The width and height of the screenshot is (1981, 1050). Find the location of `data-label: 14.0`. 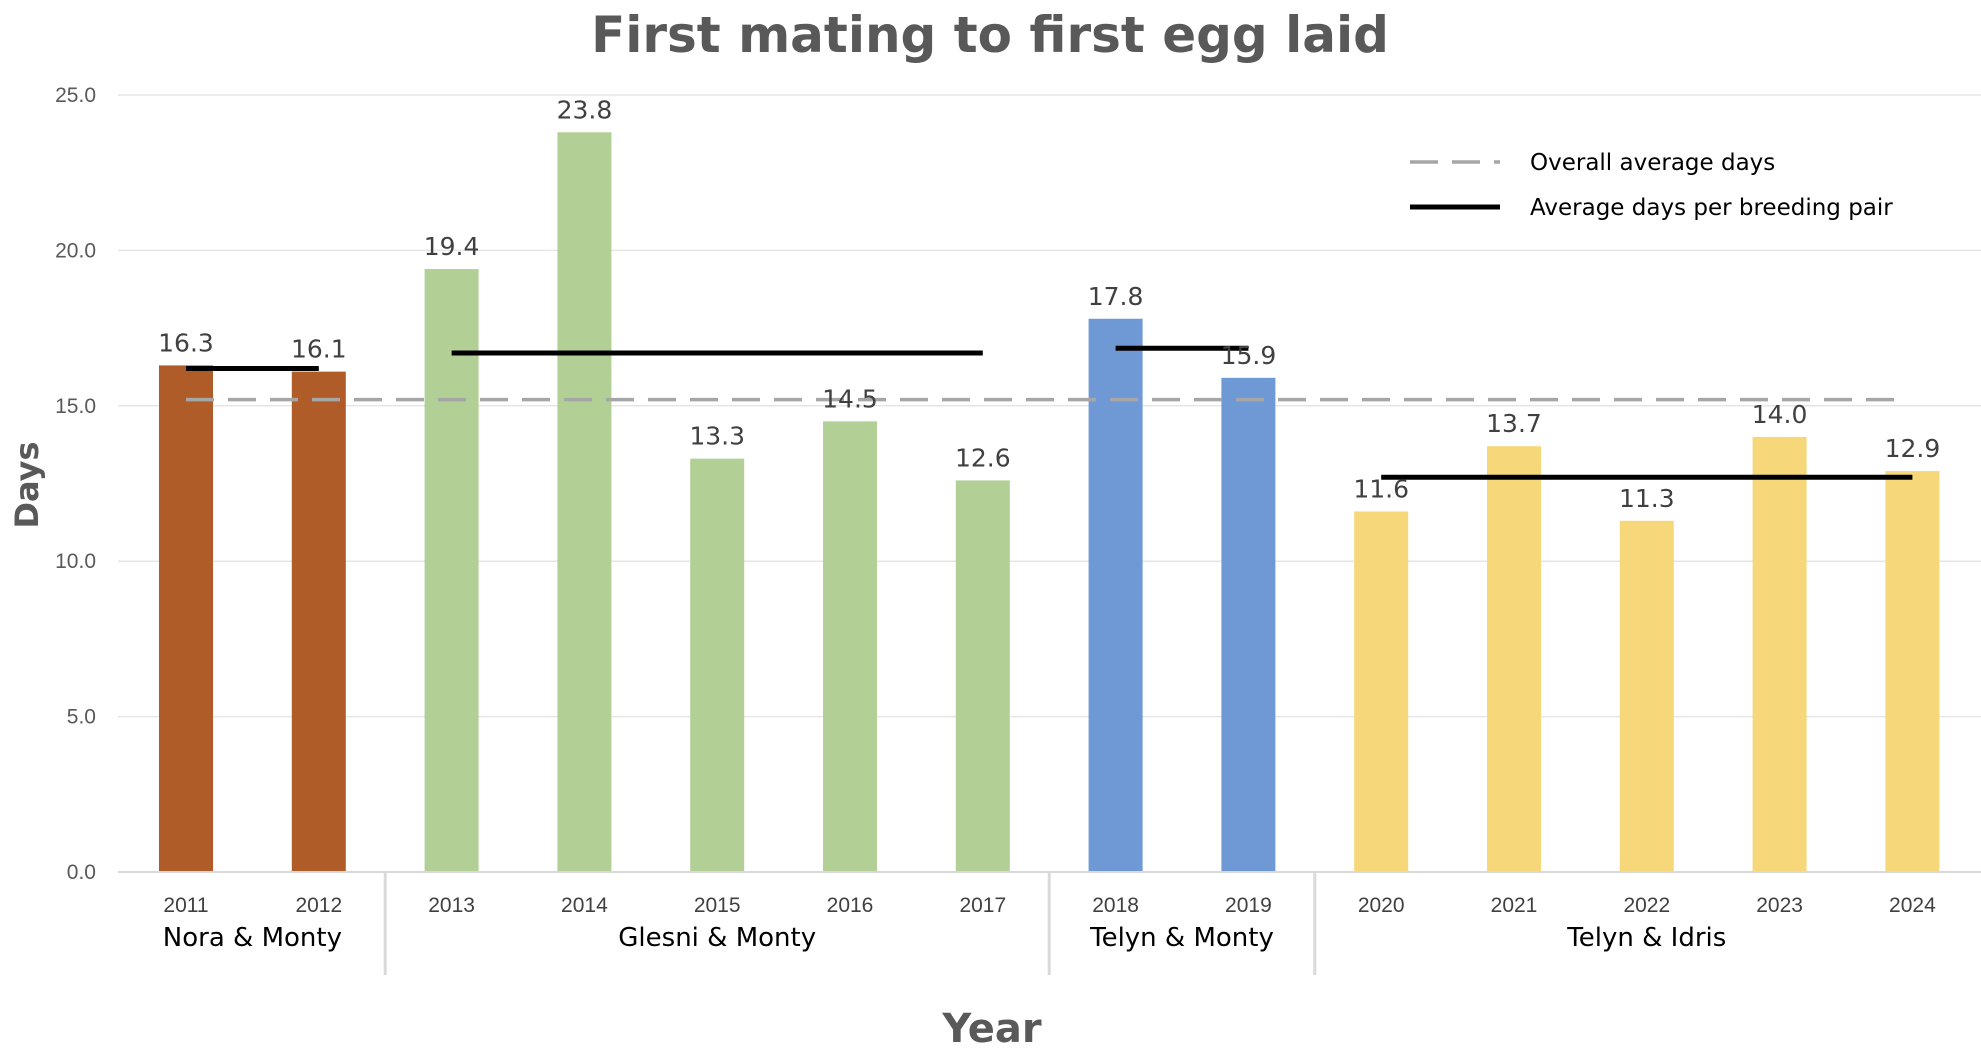

data-label: 14.0 is located at coordinates (1780, 414).